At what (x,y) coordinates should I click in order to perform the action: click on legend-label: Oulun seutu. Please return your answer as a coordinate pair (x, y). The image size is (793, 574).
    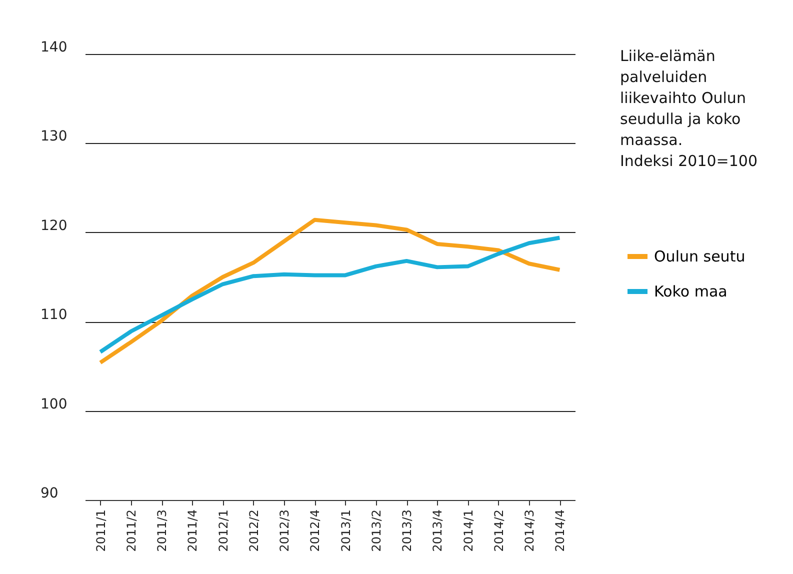
    Looking at the image, I should click on (700, 257).